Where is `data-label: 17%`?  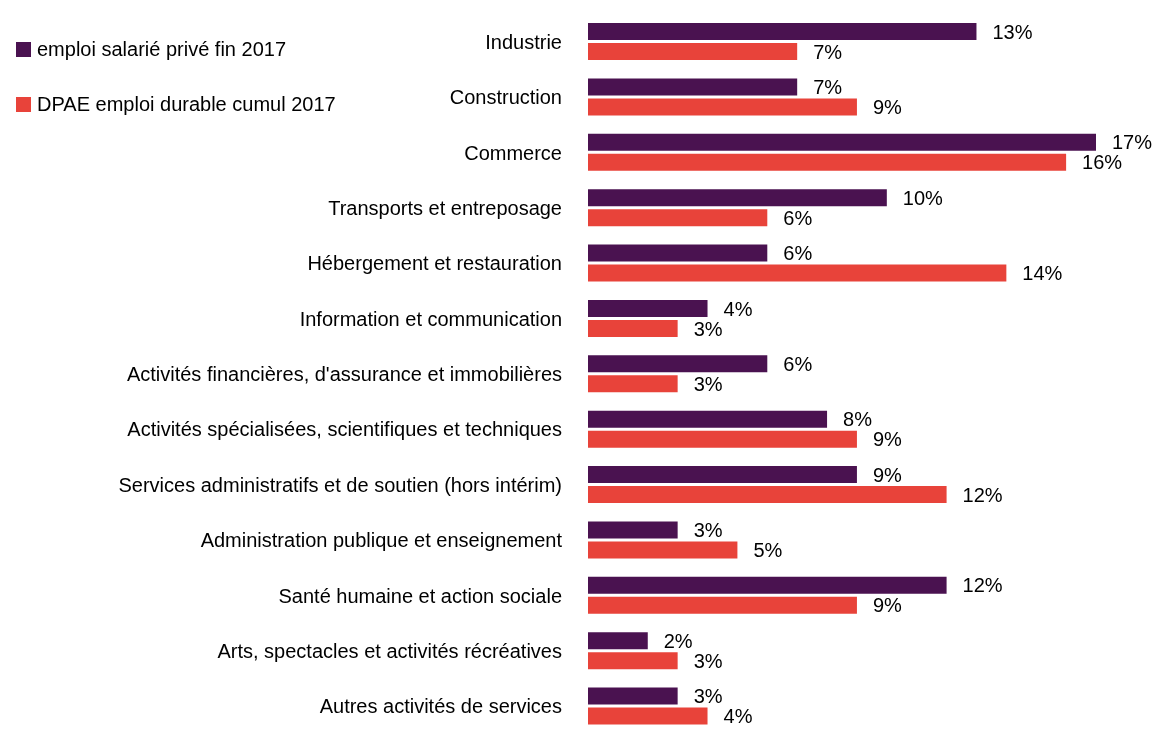 data-label: 17% is located at coordinates (1132, 142).